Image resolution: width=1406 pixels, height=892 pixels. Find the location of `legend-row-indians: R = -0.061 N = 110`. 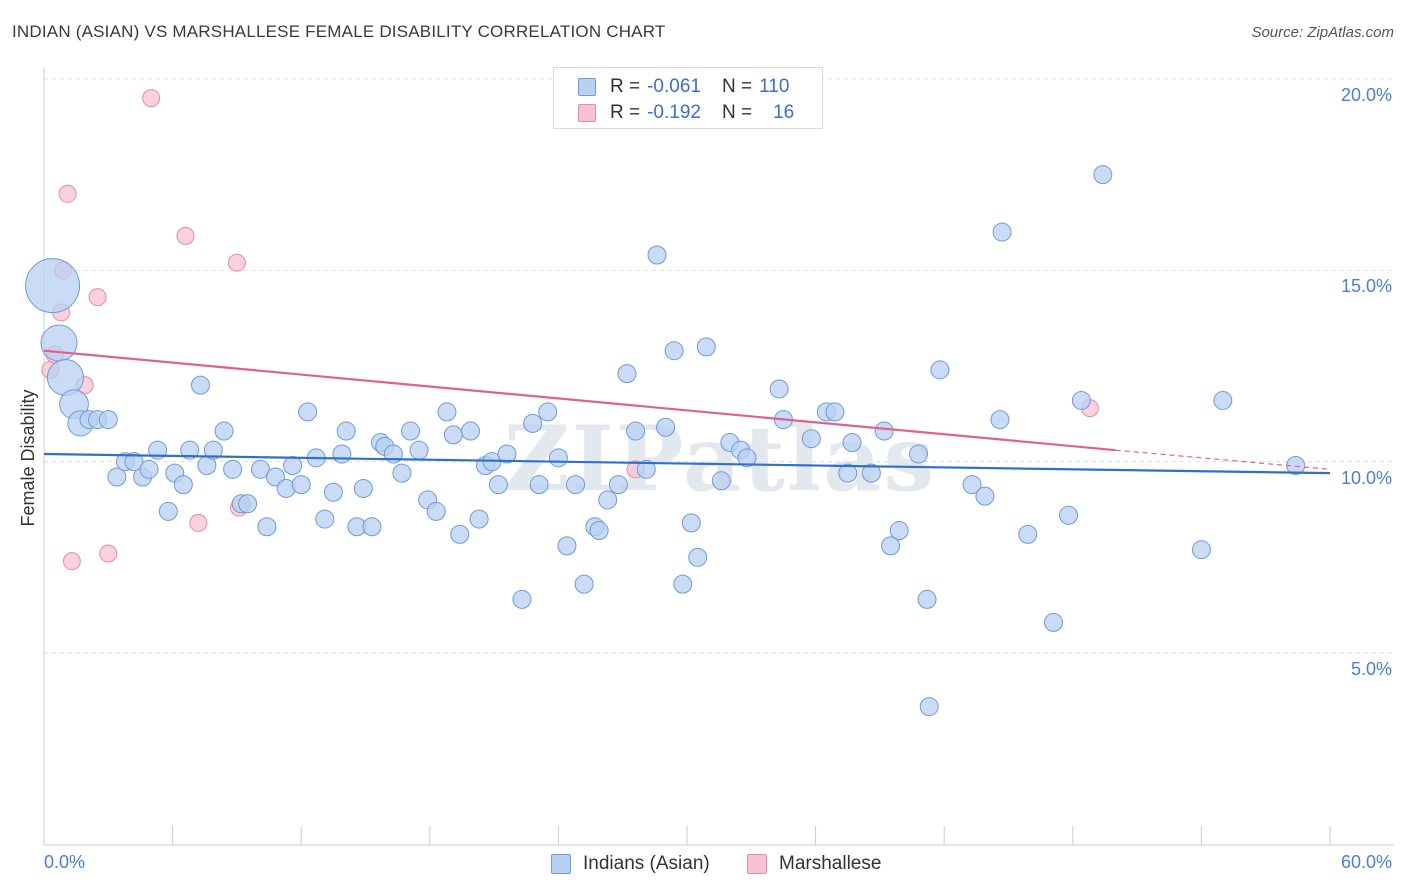

legend-row-indians: R = -0.061 N = 110 is located at coordinates (683, 87).